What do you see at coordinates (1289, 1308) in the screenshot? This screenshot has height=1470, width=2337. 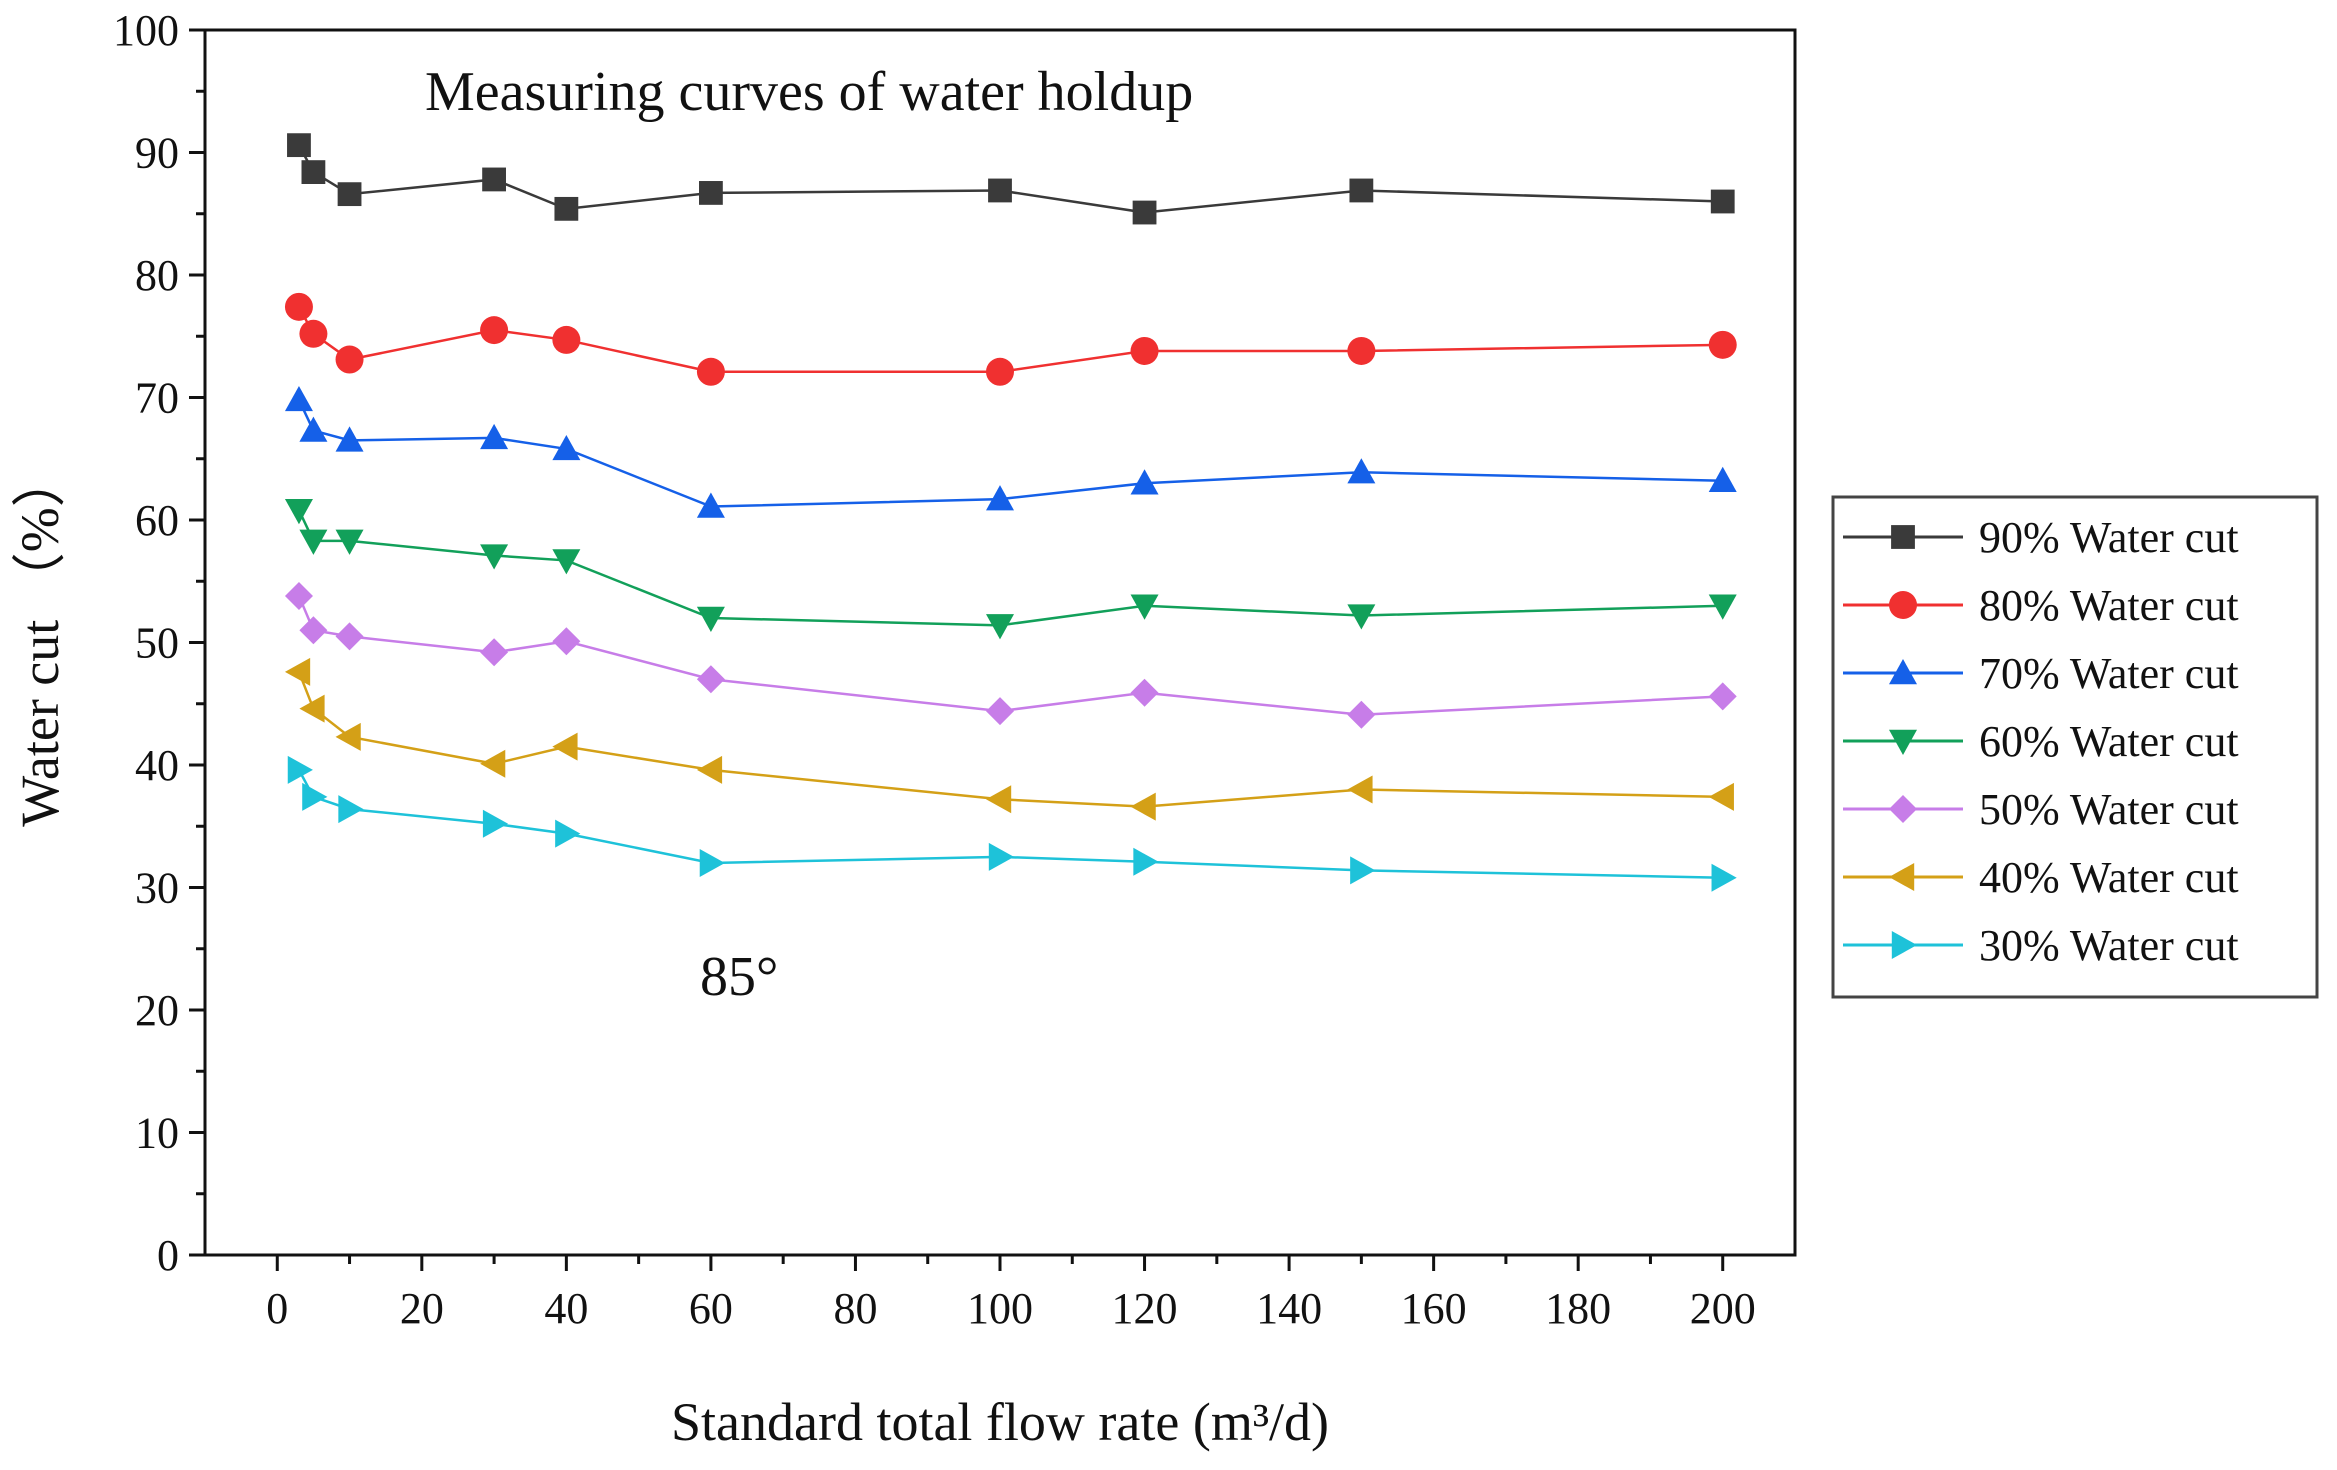 I see `x-tick-label: 140` at bounding box center [1289, 1308].